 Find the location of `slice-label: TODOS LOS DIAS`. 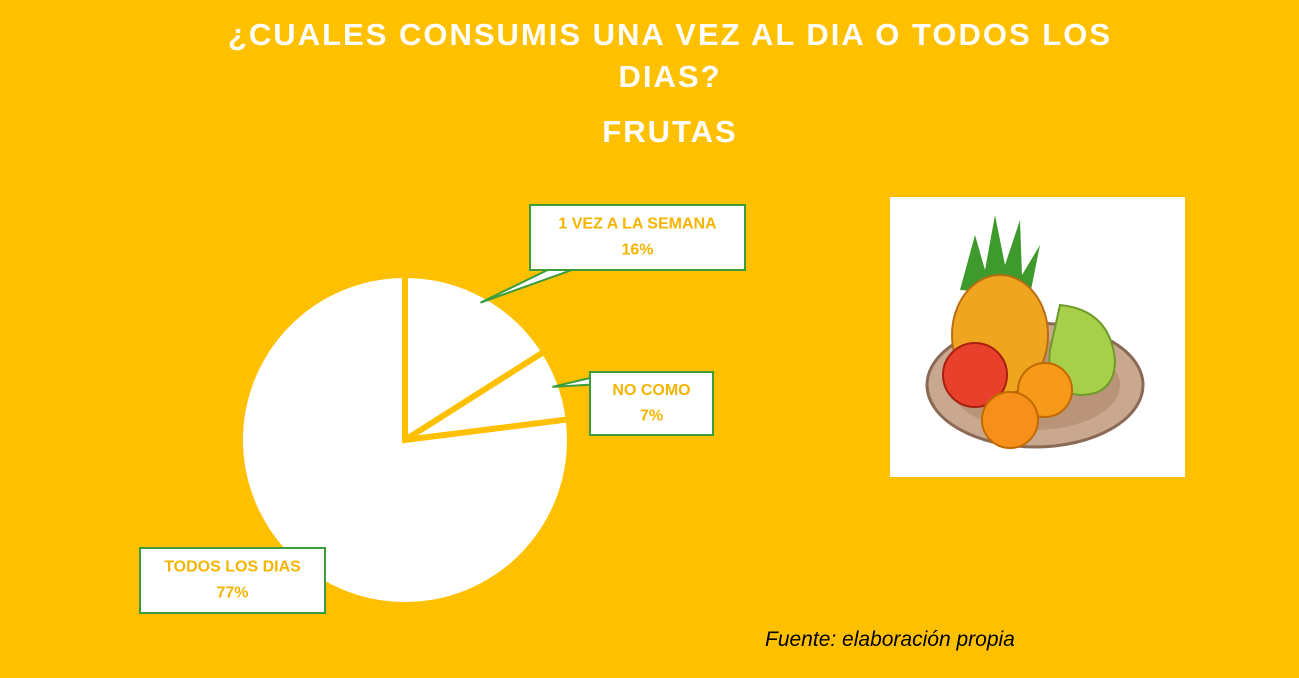

slice-label: TODOS LOS DIAS is located at coordinates (232, 567).